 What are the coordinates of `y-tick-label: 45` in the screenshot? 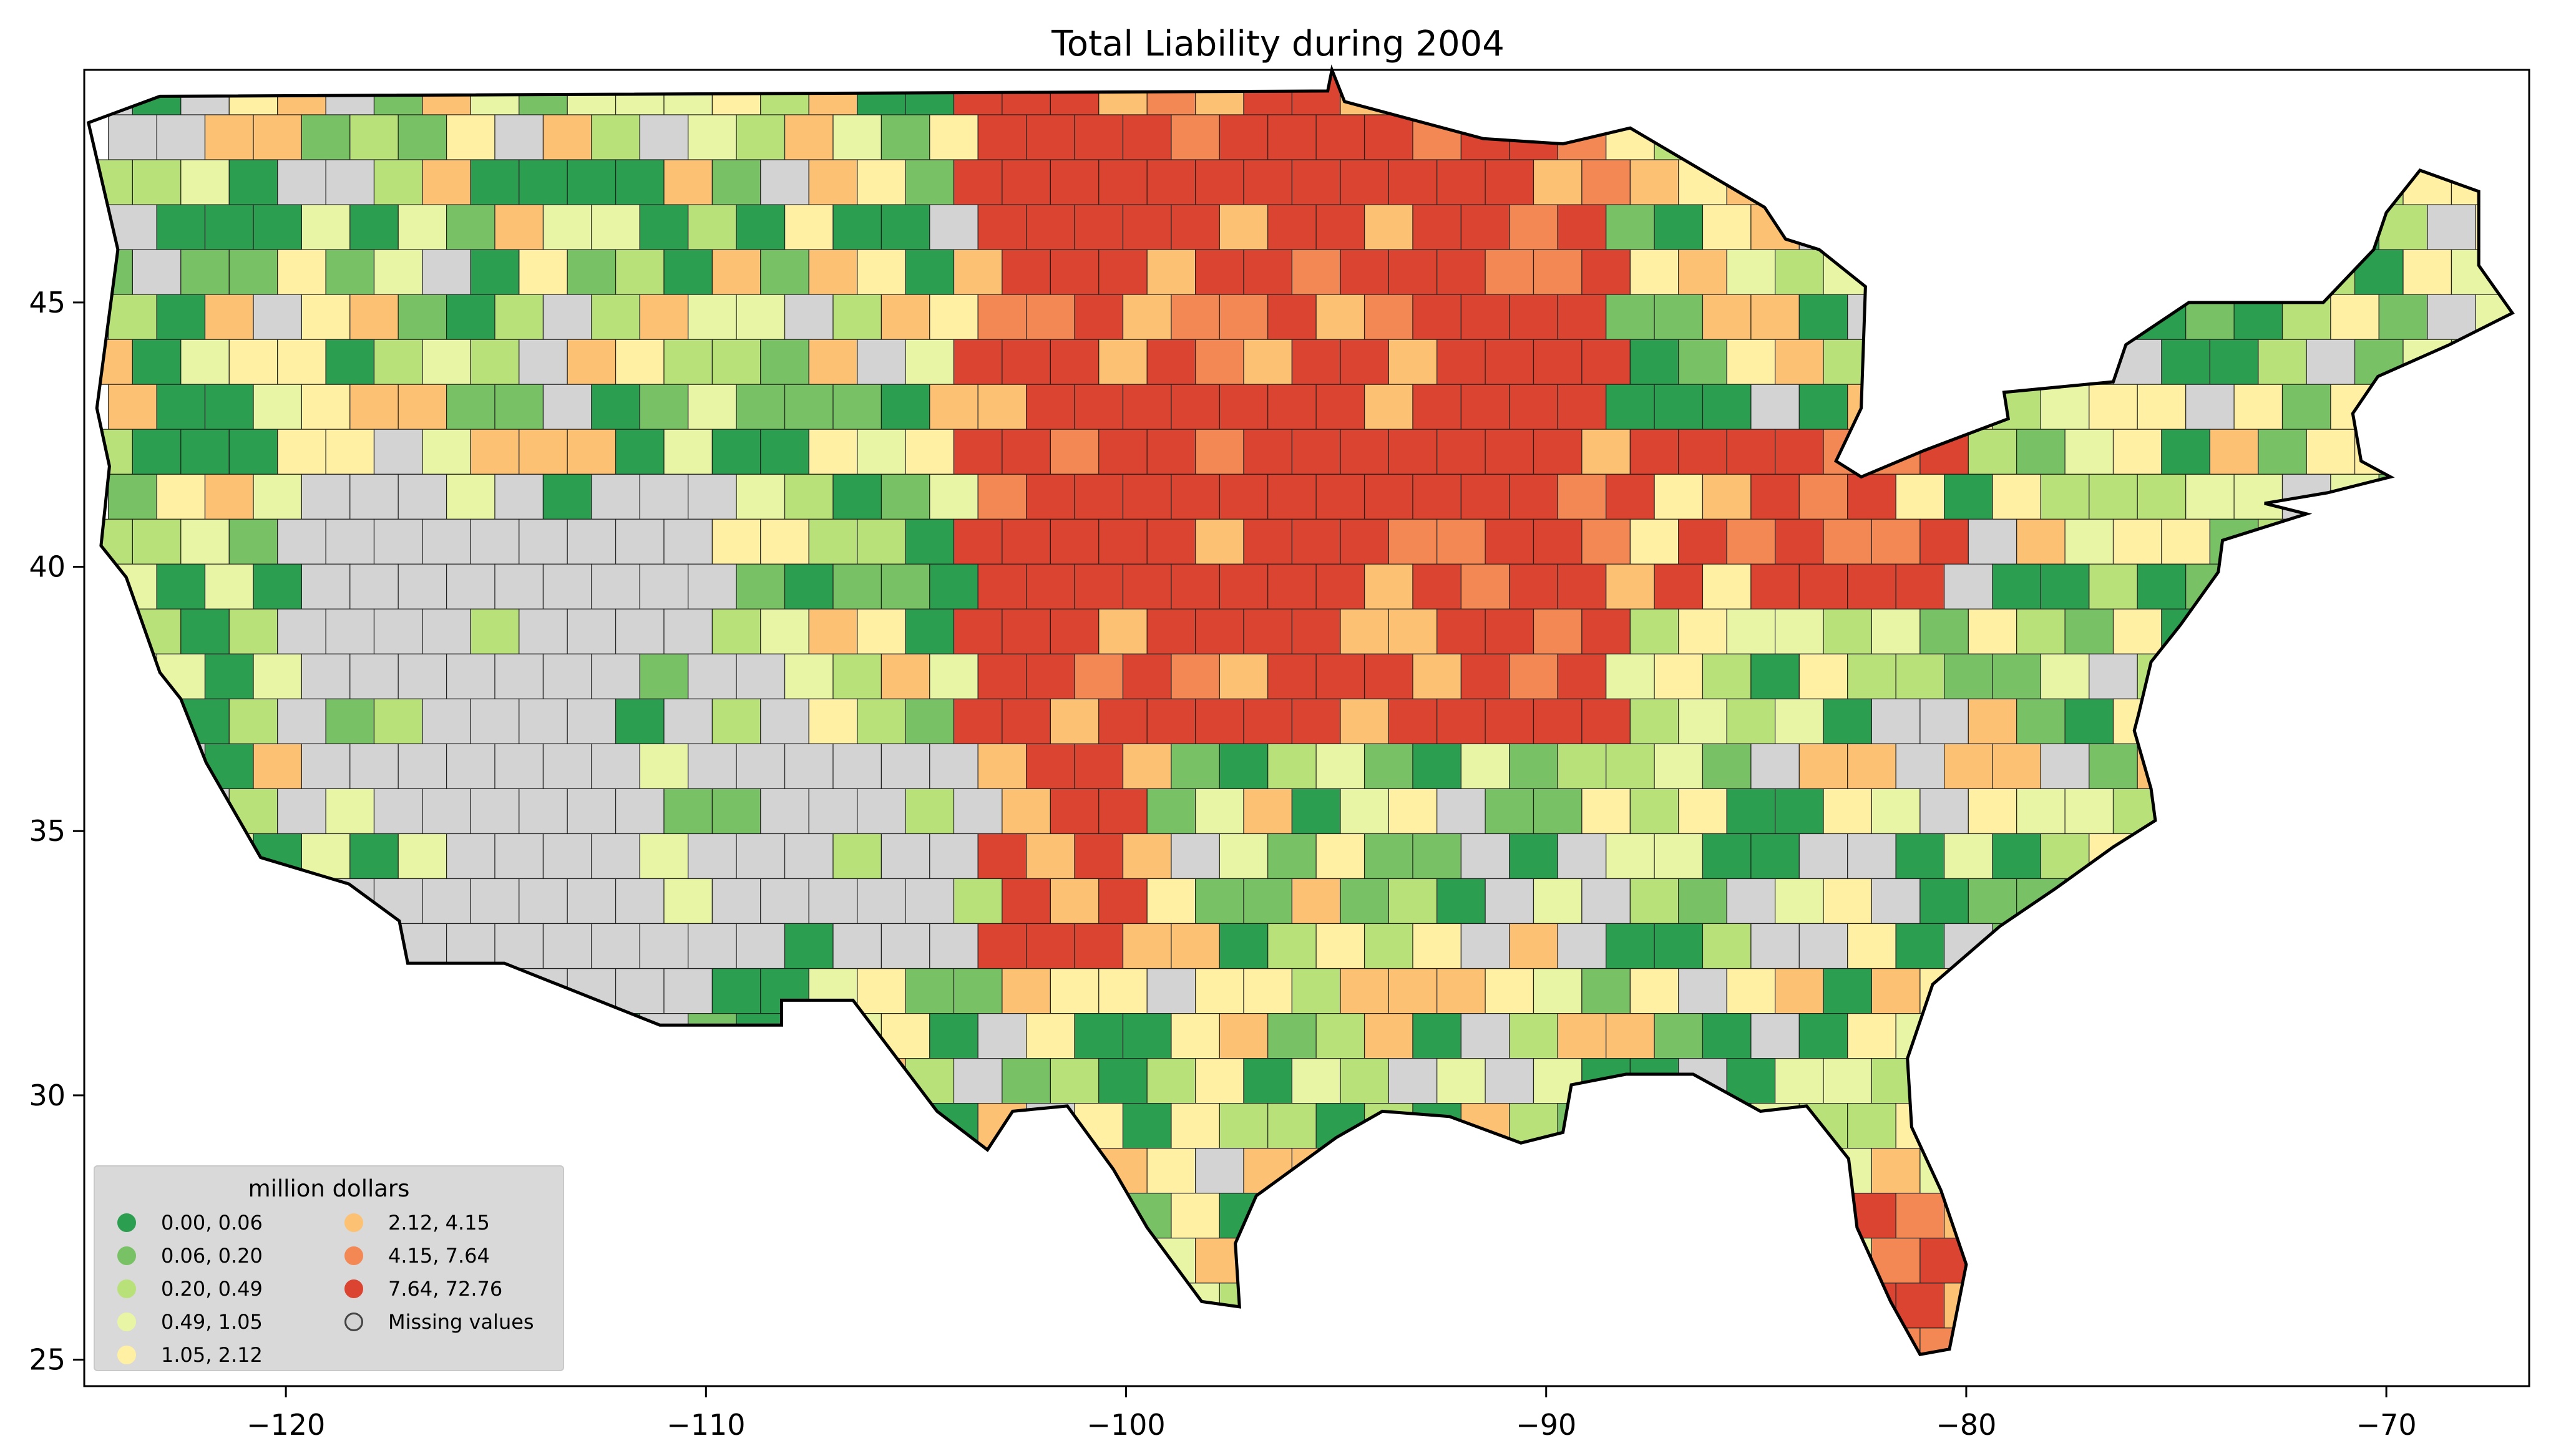 It's located at (47, 302).